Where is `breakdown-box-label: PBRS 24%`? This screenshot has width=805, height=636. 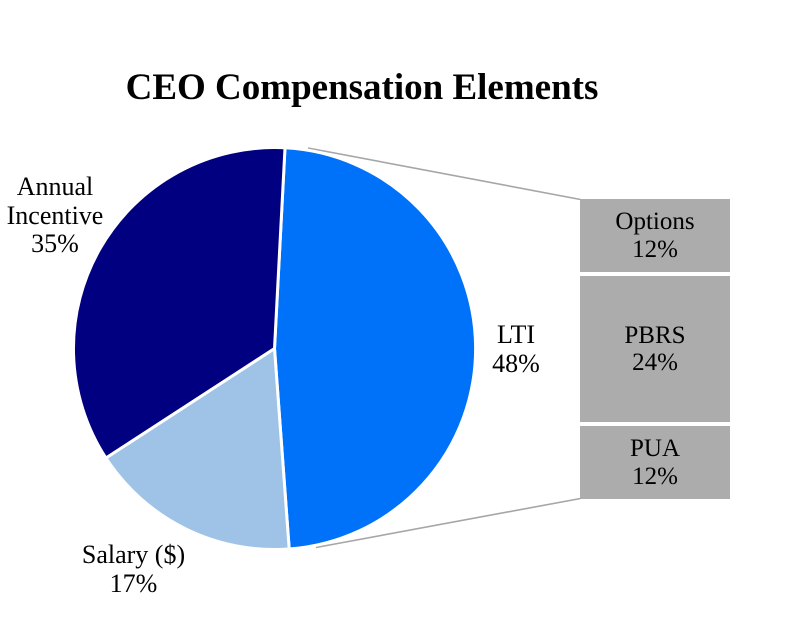 breakdown-box-label: PBRS 24% is located at coordinates (655, 349).